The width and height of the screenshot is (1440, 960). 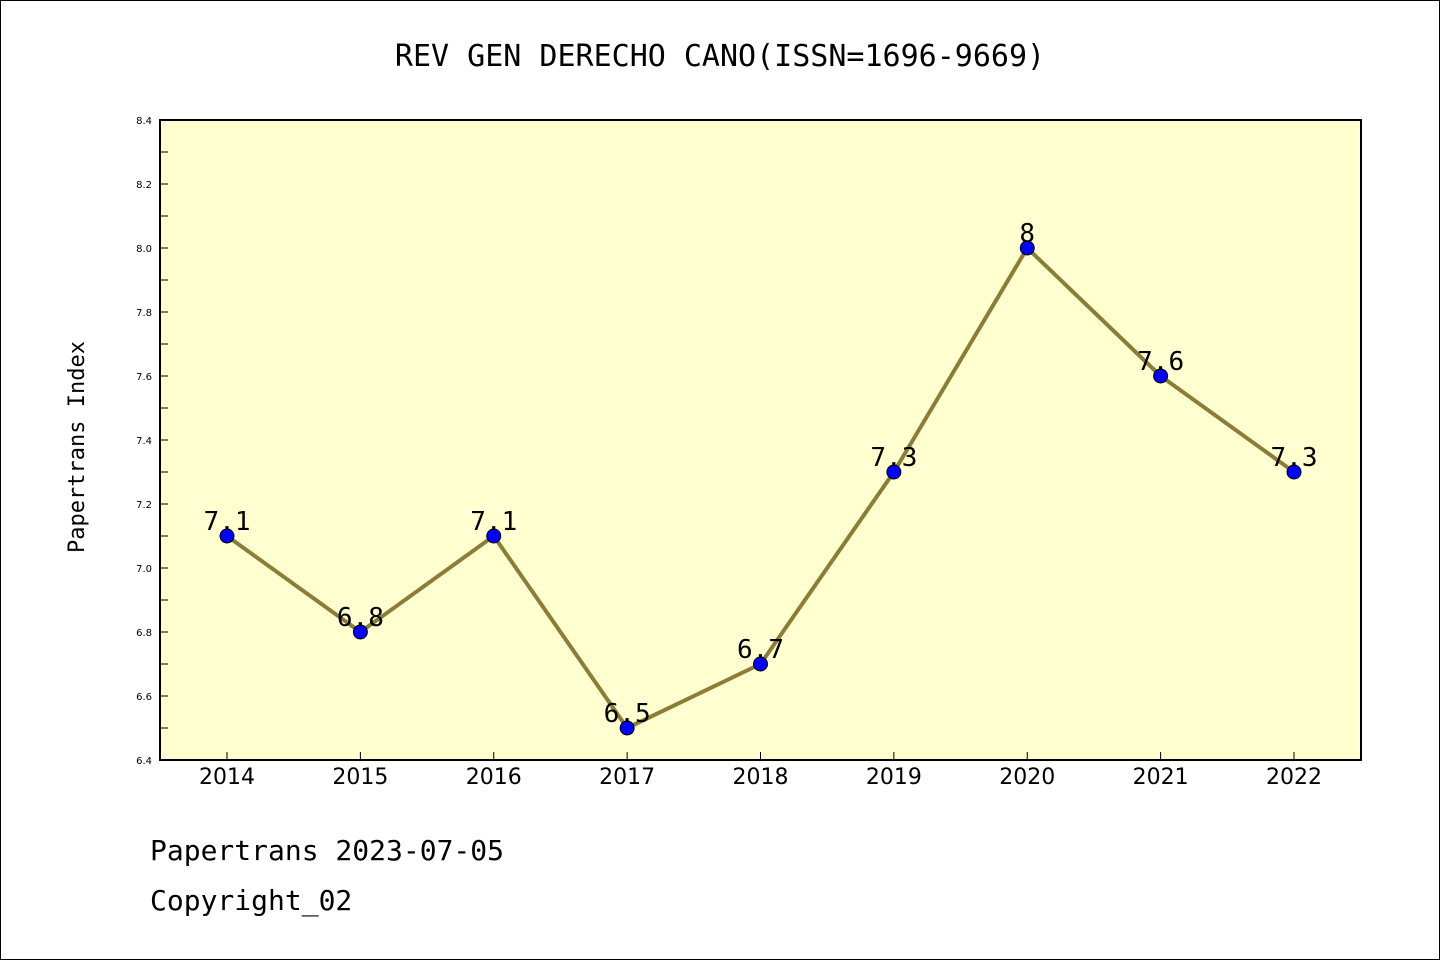 What do you see at coordinates (144, 761) in the screenshot?
I see `y-tick-label: 6.4` at bounding box center [144, 761].